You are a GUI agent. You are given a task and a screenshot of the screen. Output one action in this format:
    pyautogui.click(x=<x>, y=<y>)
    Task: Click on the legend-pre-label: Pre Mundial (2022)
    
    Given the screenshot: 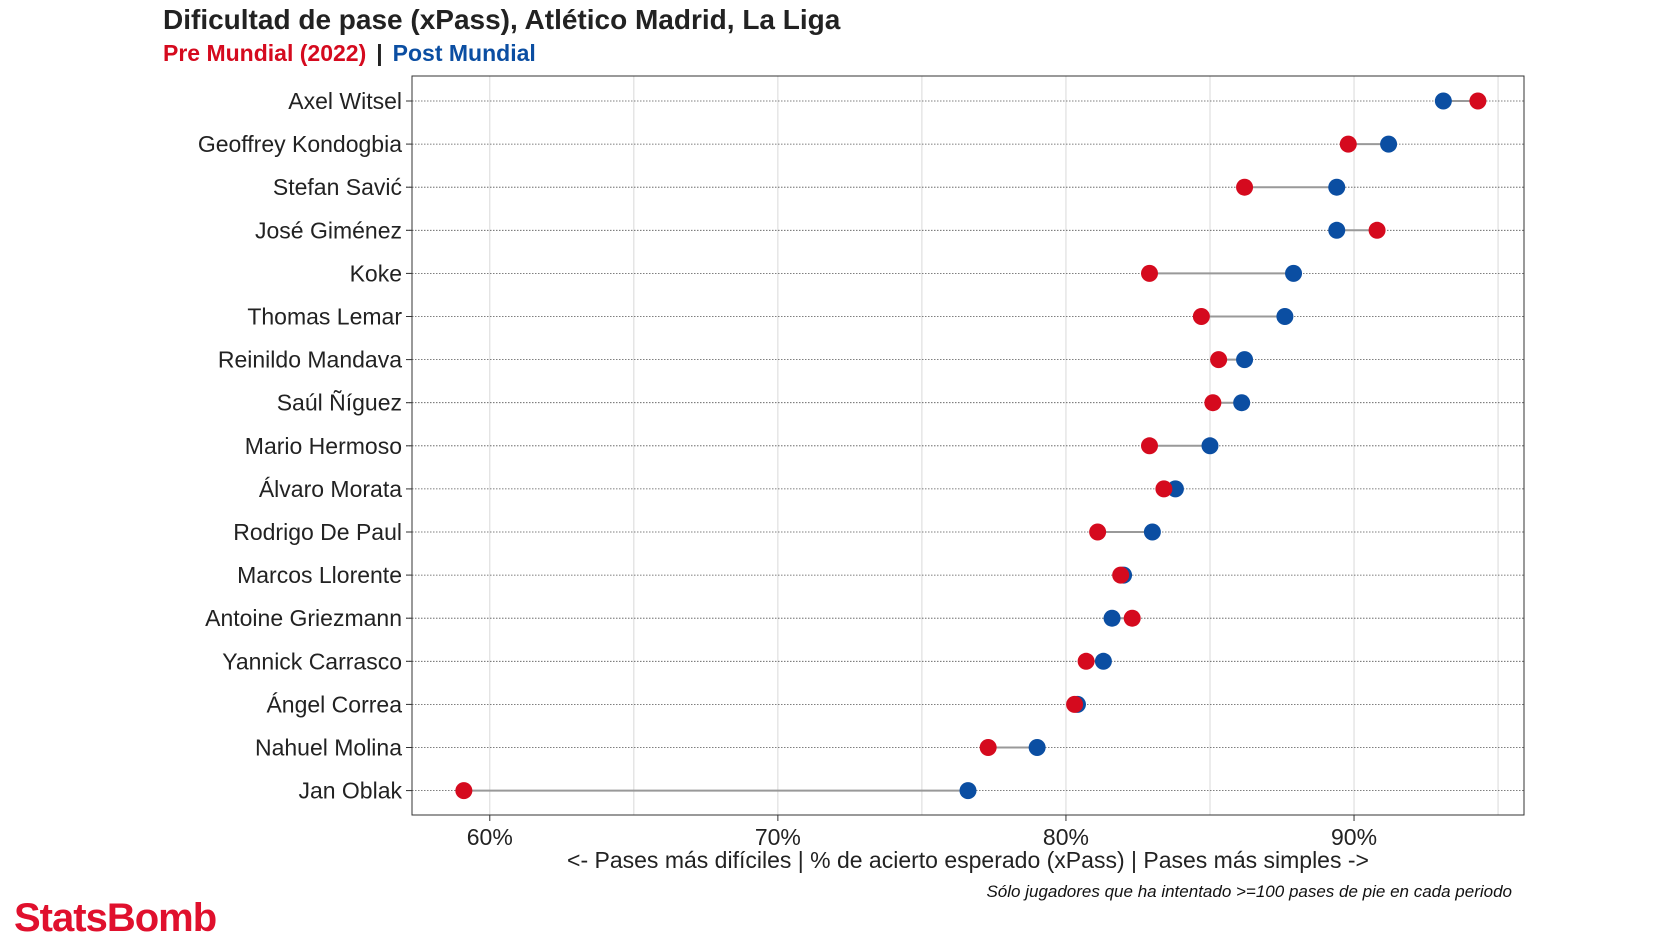 What is the action you would take?
    pyautogui.click(x=265, y=53)
    